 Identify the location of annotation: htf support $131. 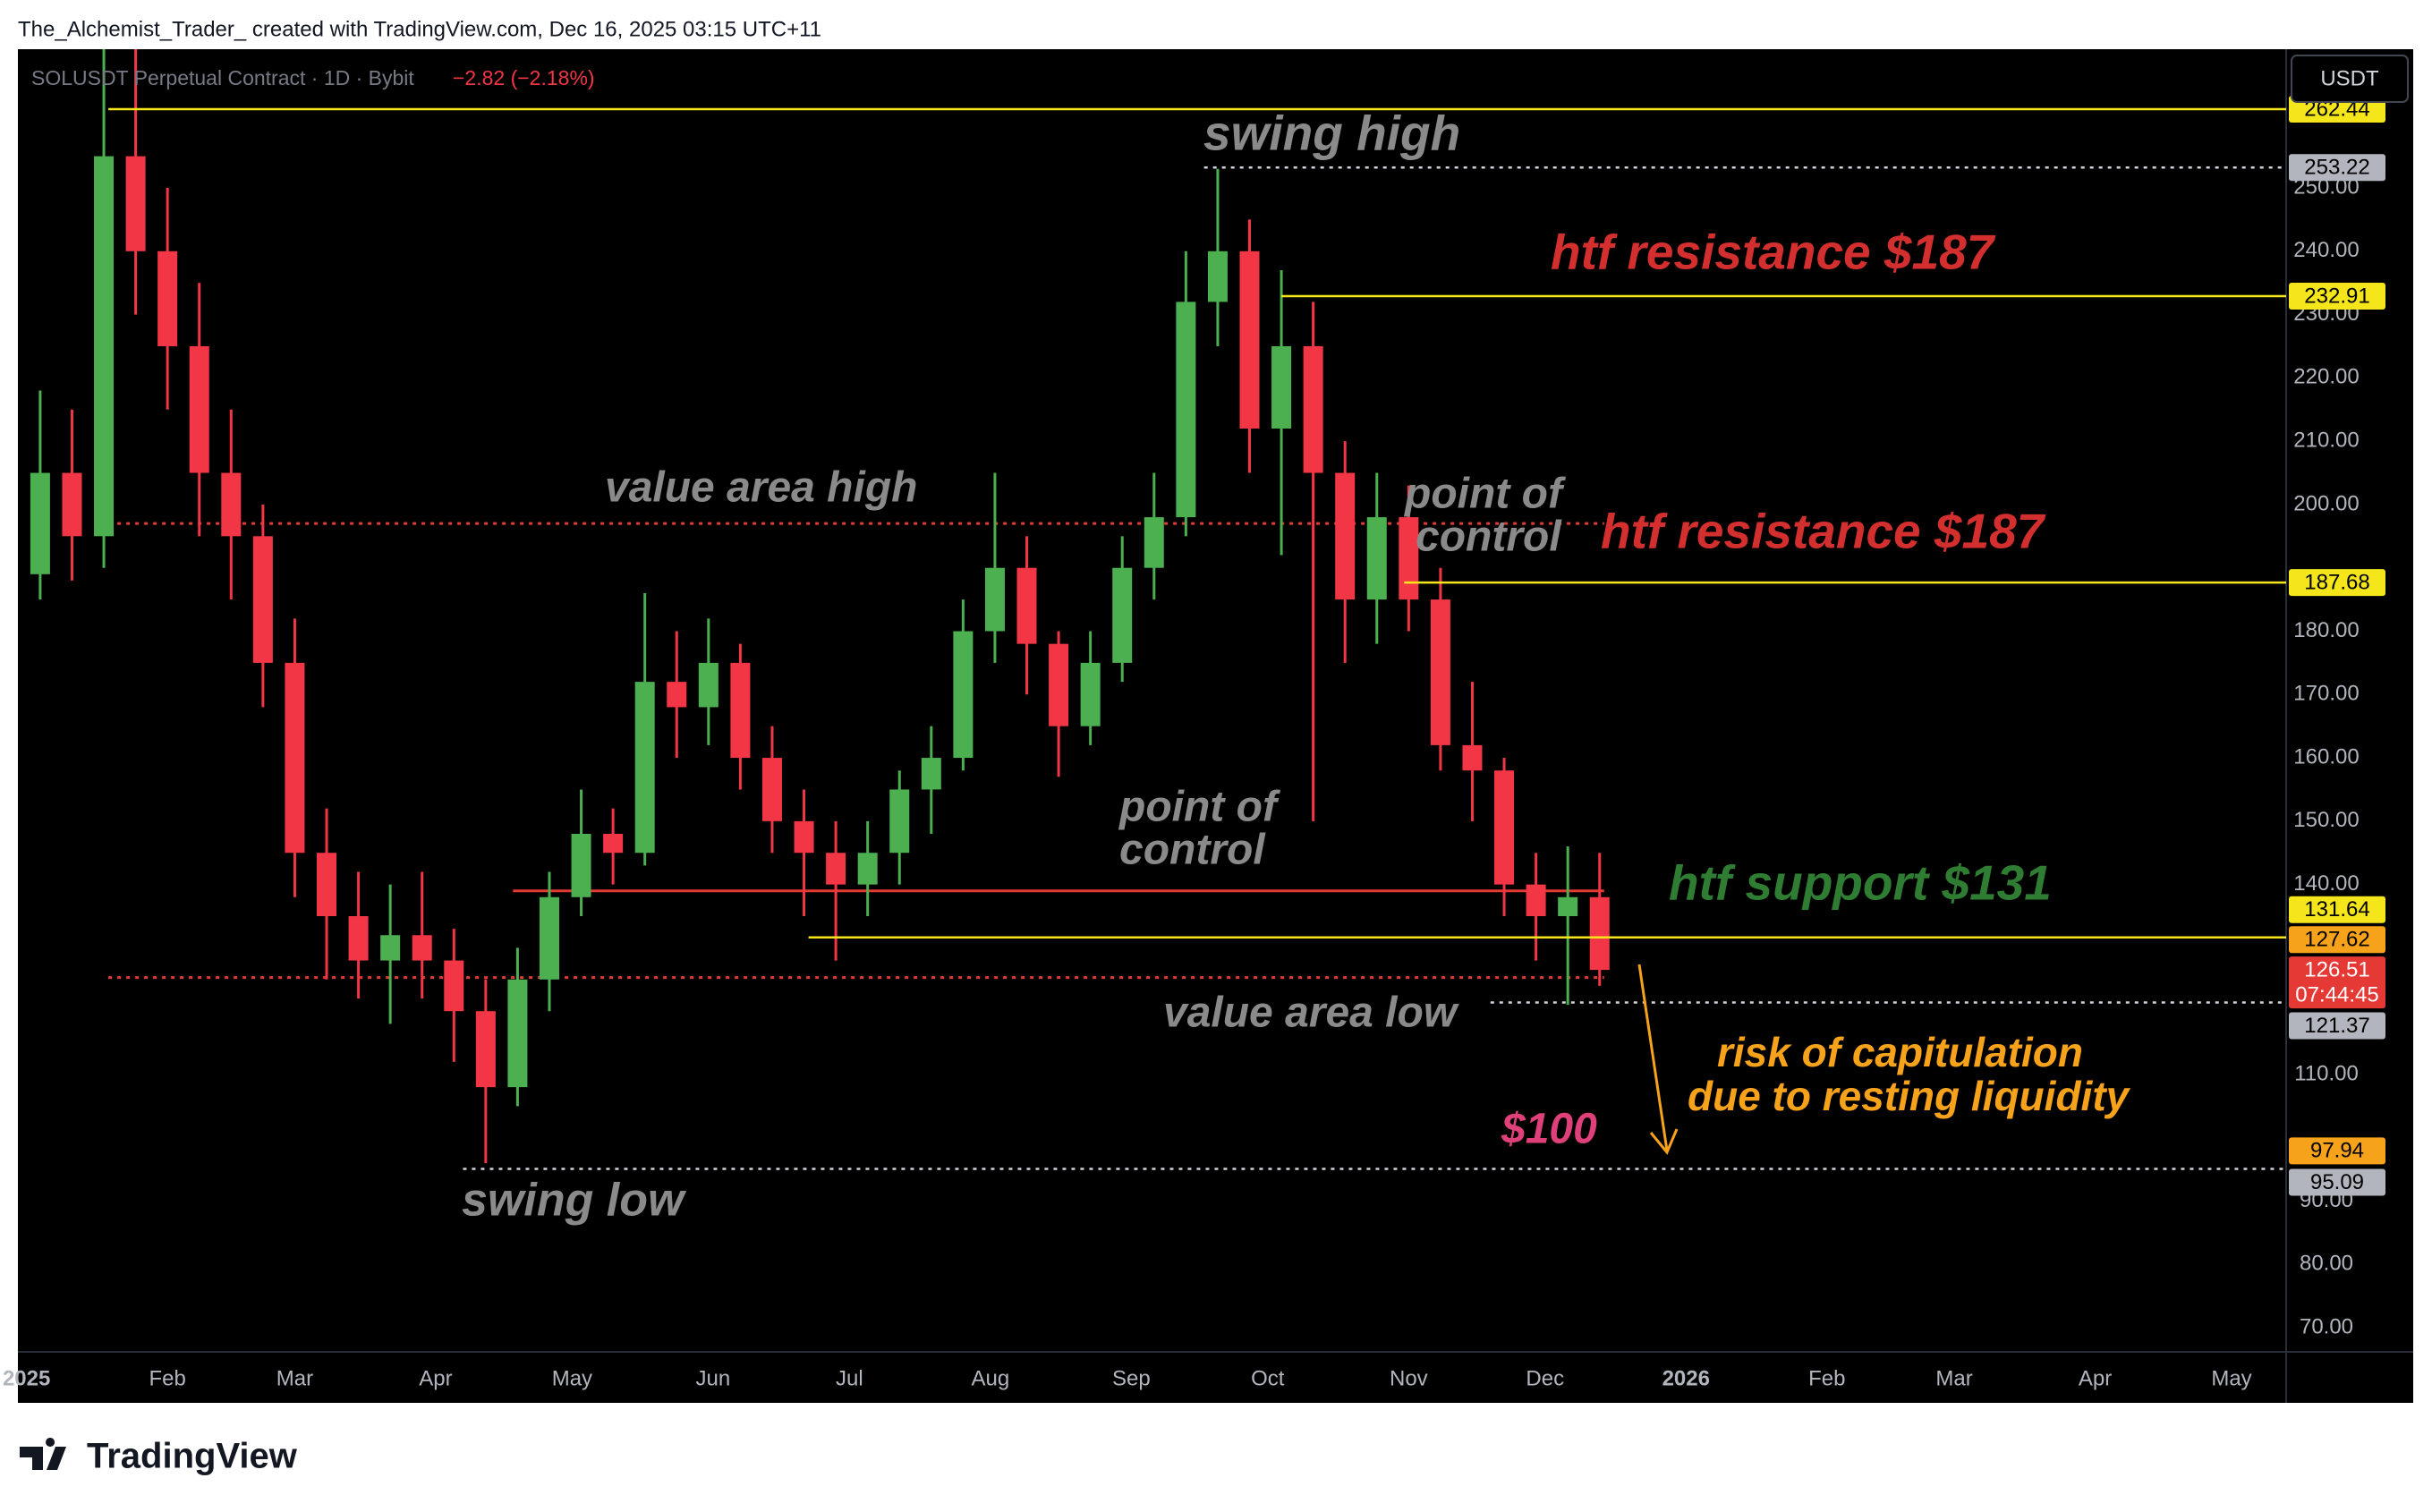
(1860, 883).